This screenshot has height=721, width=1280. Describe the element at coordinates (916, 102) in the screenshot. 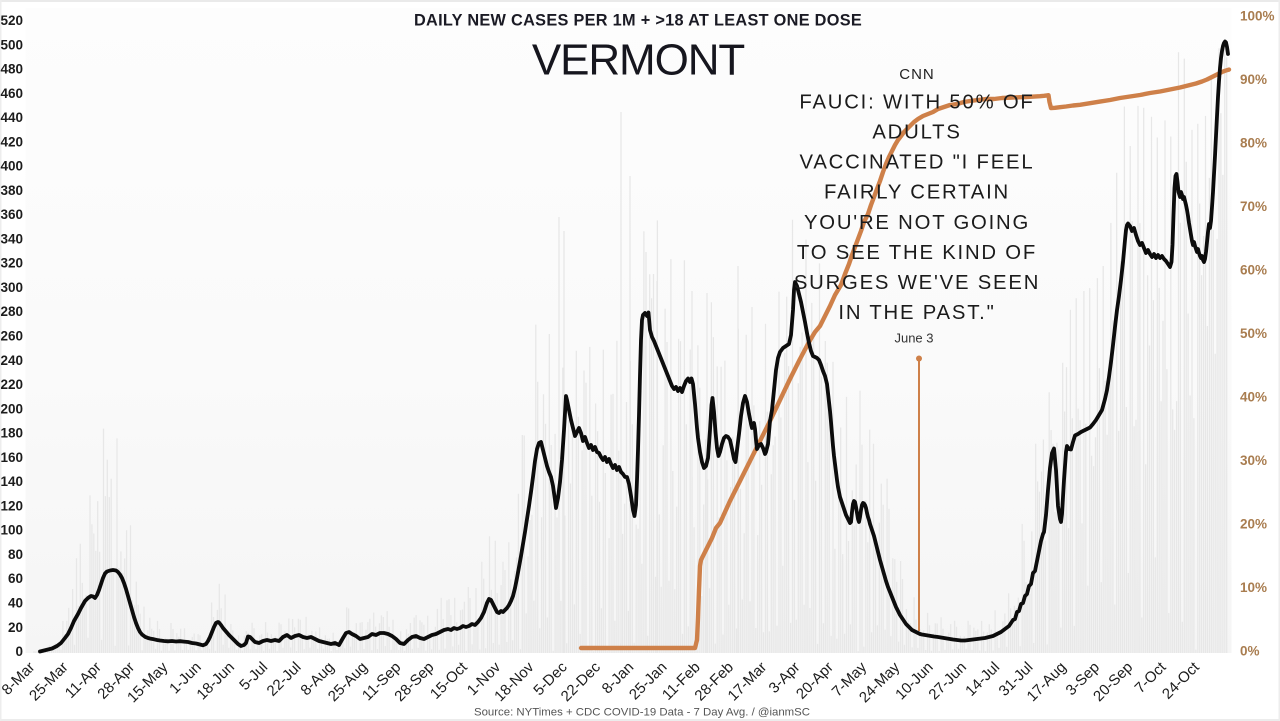

I see `svg-text: FAUCI: WITH 50% OF` at that location.